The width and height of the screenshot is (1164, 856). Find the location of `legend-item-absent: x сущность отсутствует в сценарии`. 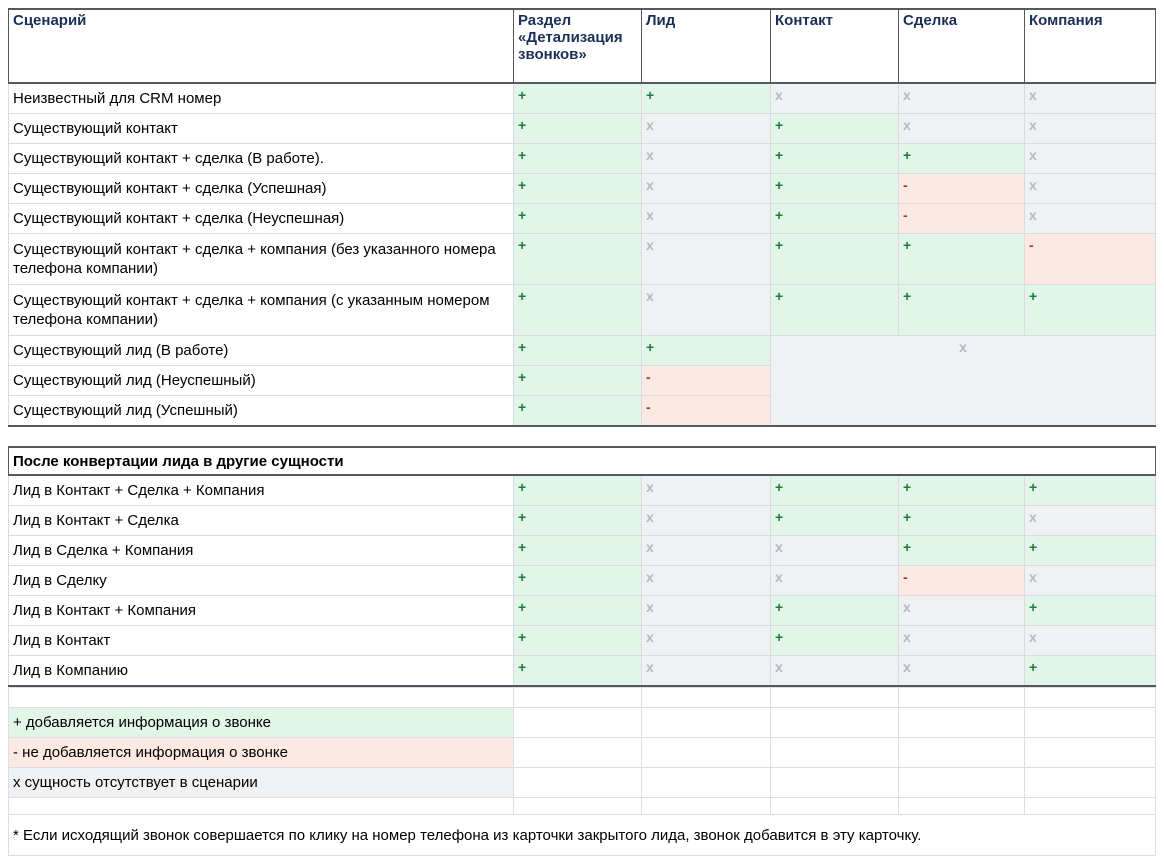

legend-item-absent: x сущность отсутствует в сценарии is located at coordinates (261, 782).